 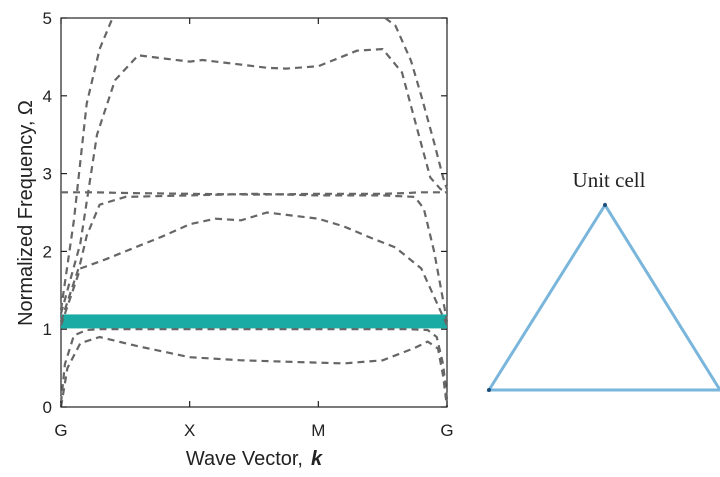 I want to click on y-tick-label: 2, so click(x=47, y=251).